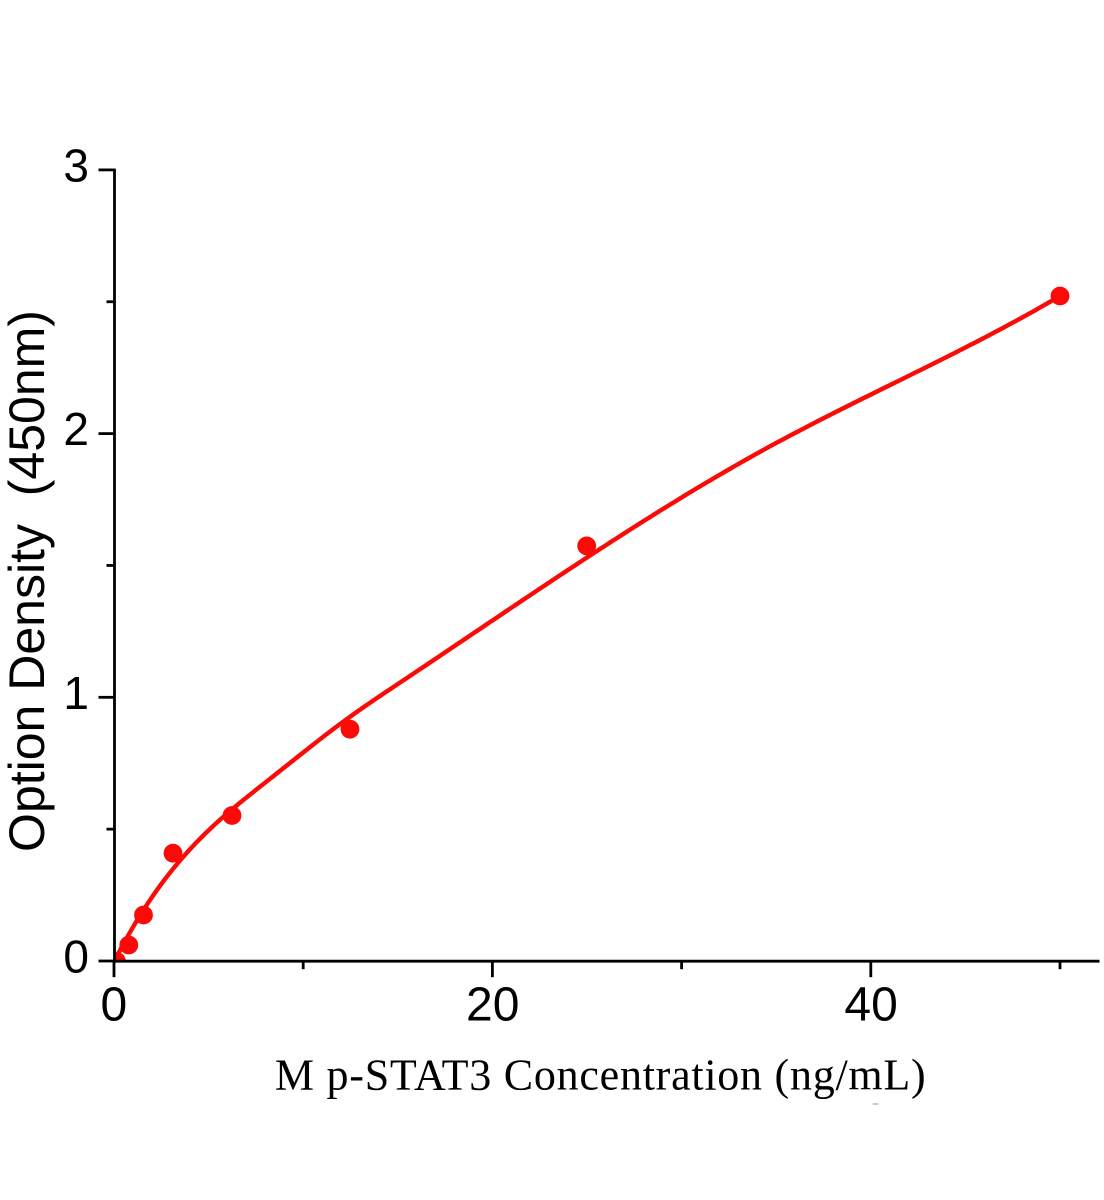  Describe the element at coordinates (601, 1074) in the screenshot. I see `svg-text:M p-STAT3 Concentration (ng/mL: M p-STAT3 Concentration (ng/mL)` at that location.